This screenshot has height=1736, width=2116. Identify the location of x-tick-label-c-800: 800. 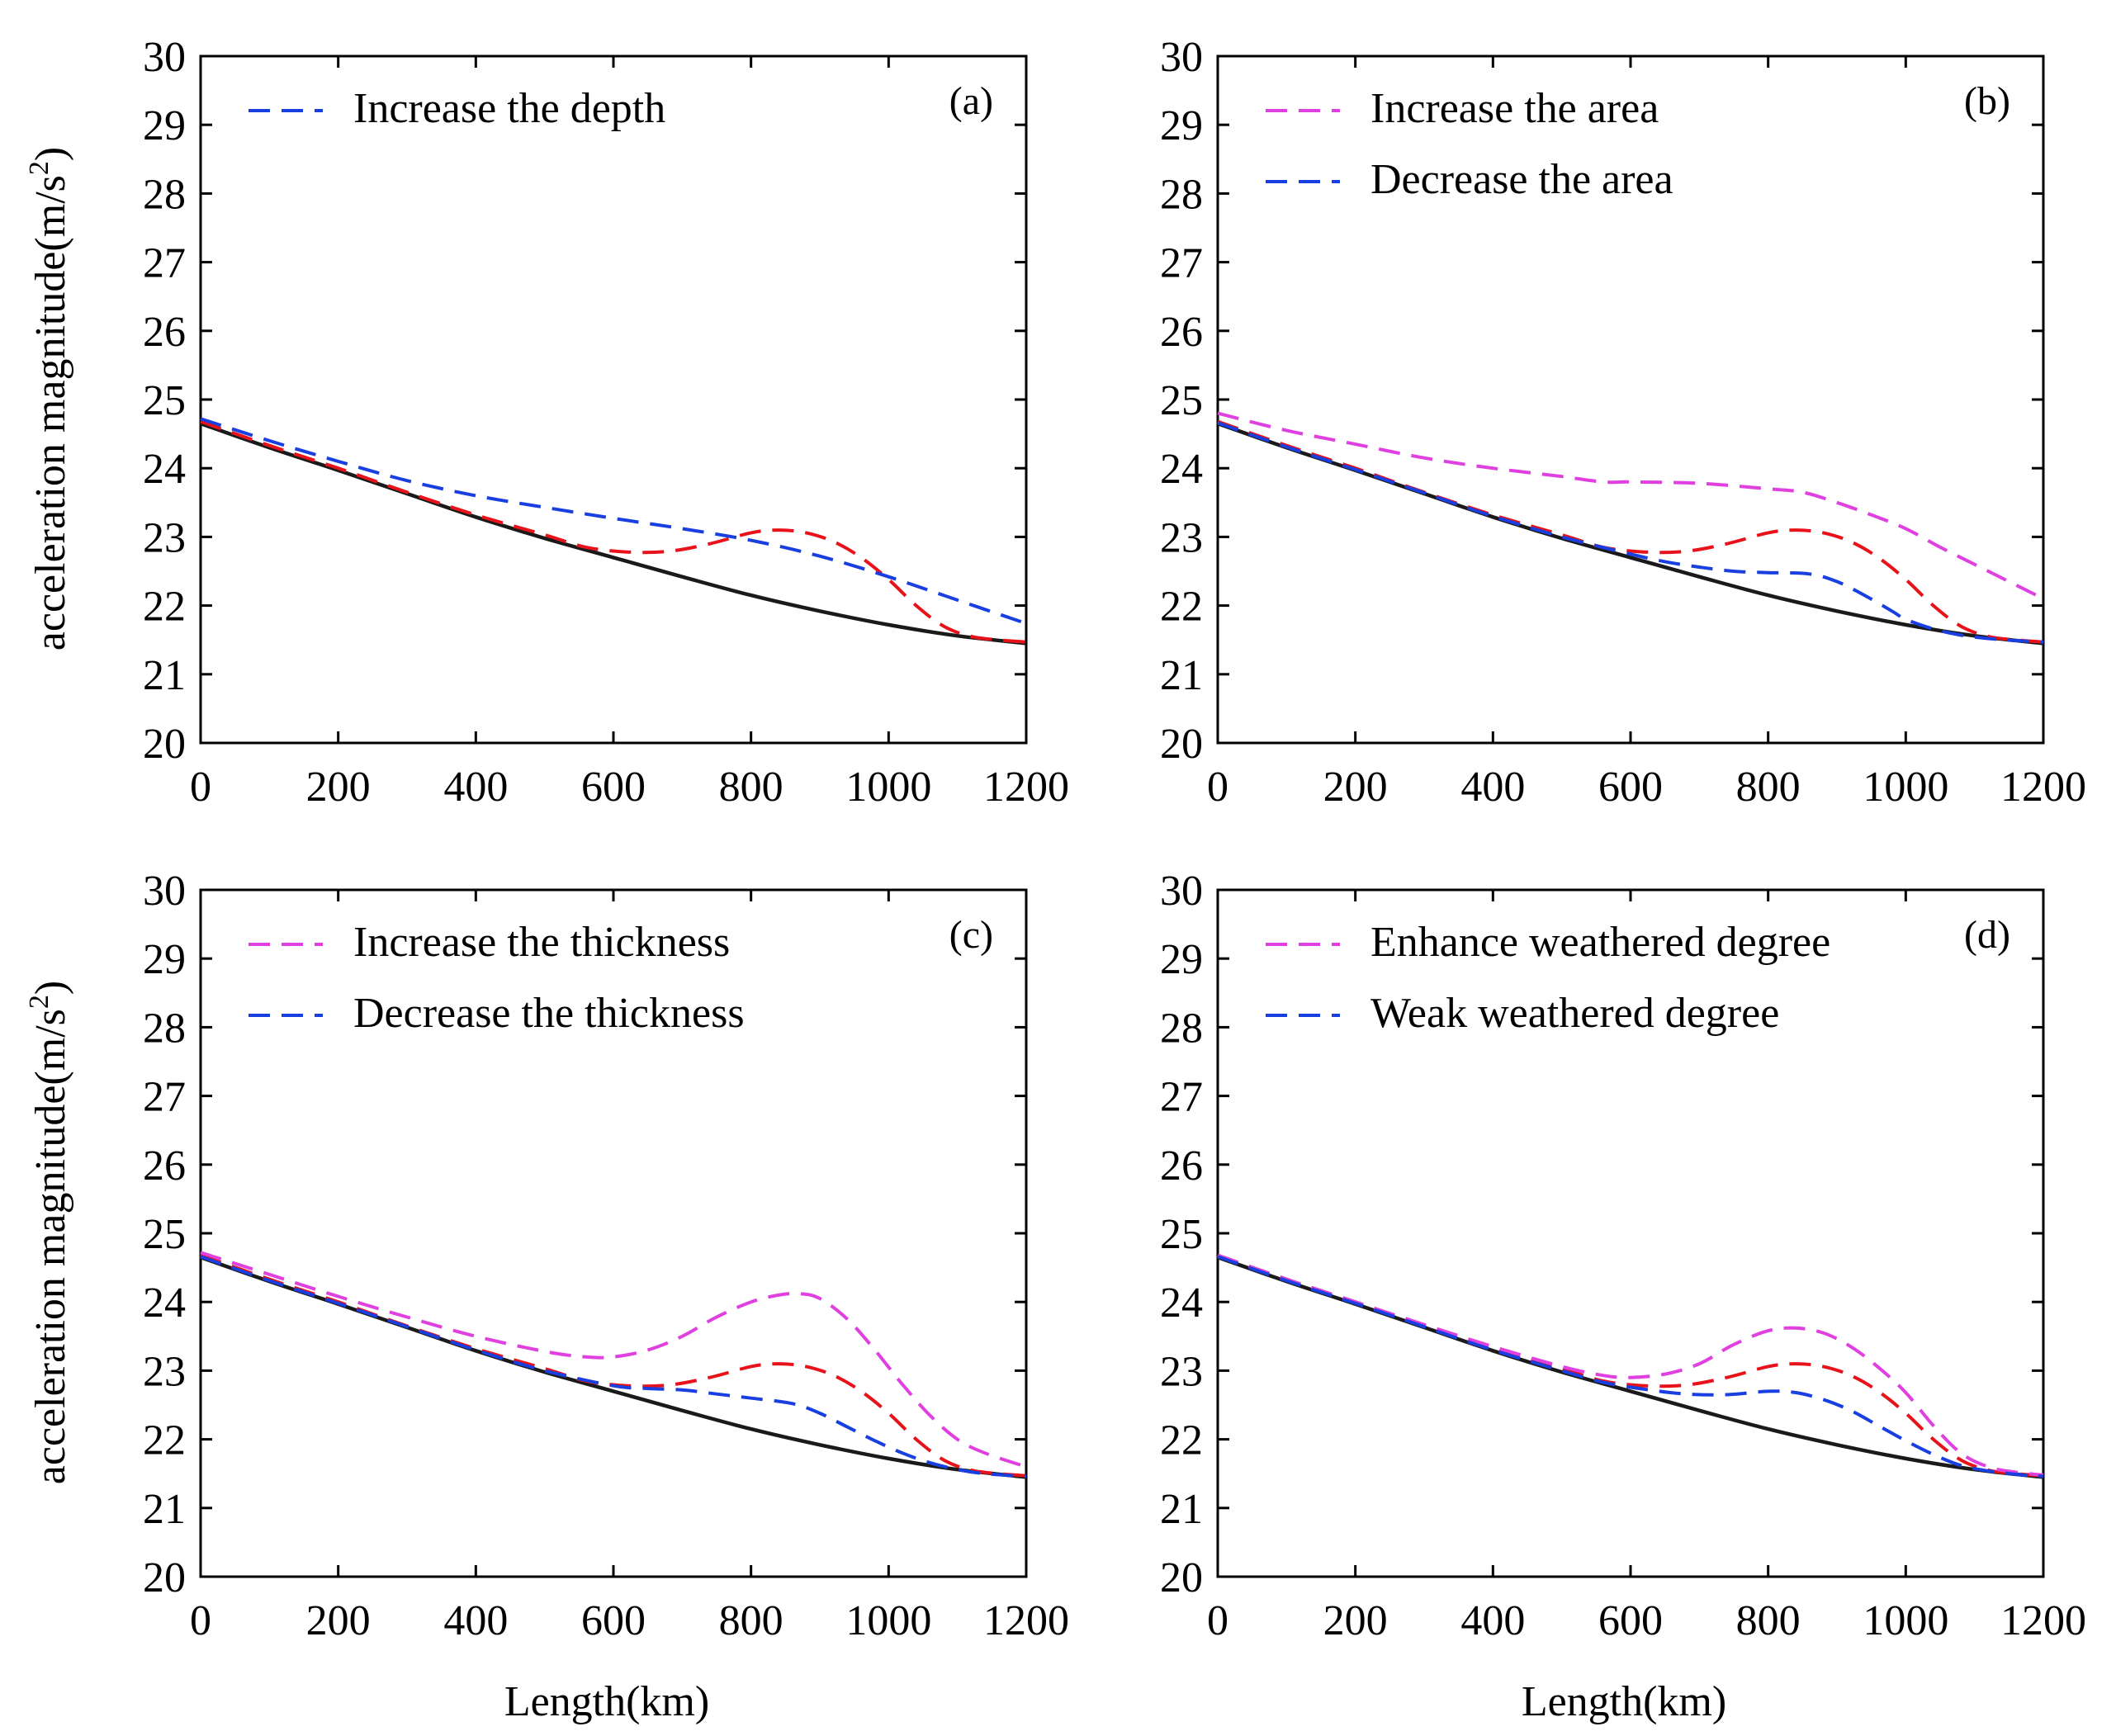
(751, 1620).